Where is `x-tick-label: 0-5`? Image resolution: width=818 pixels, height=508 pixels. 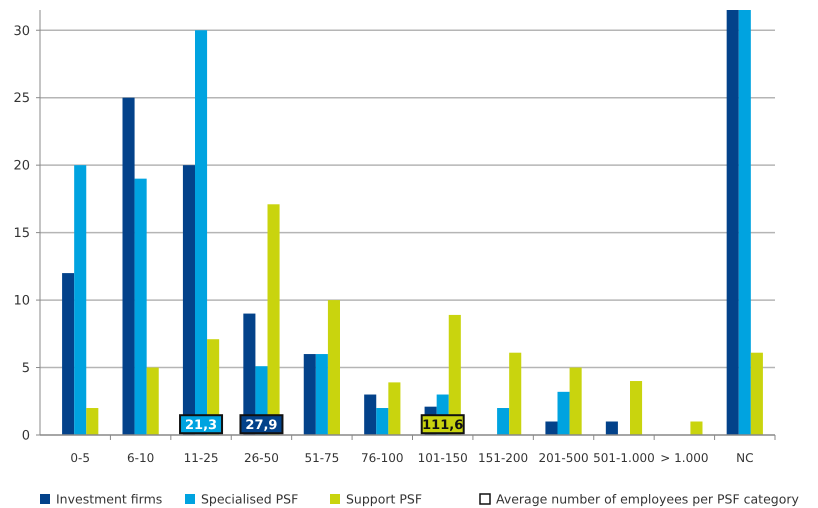
x-tick-label: 0-5 is located at coordinates (80, 458).